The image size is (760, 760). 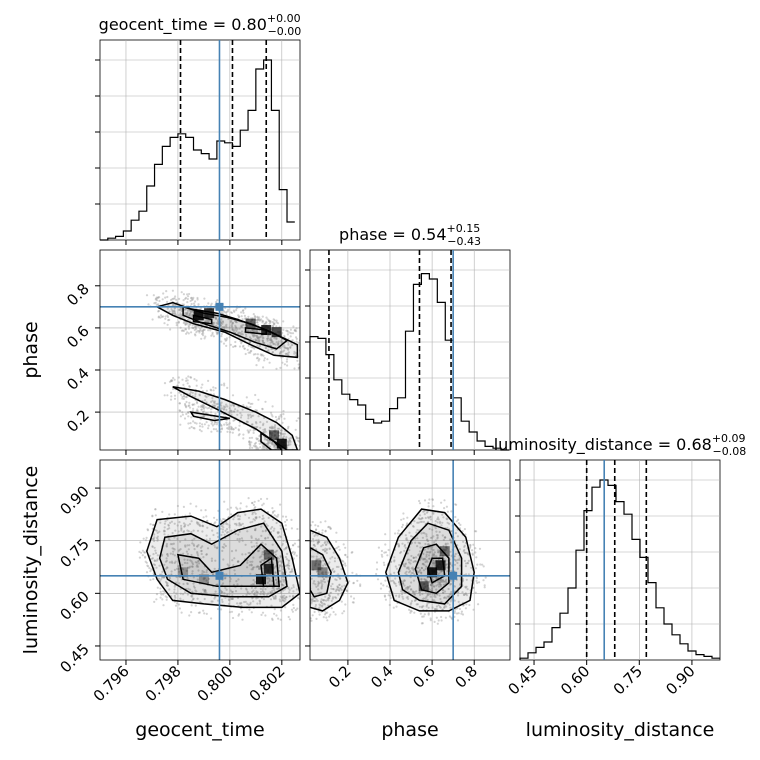 I want to click on x-tick-label: 0.6, so click(x=424, y=677).